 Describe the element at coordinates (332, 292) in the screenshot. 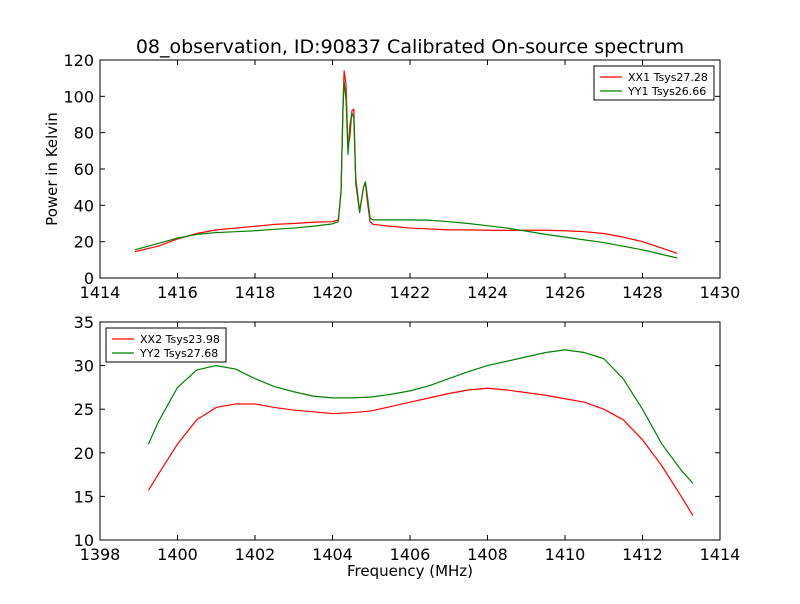

I see `x-tick-label: 1420` at that location.